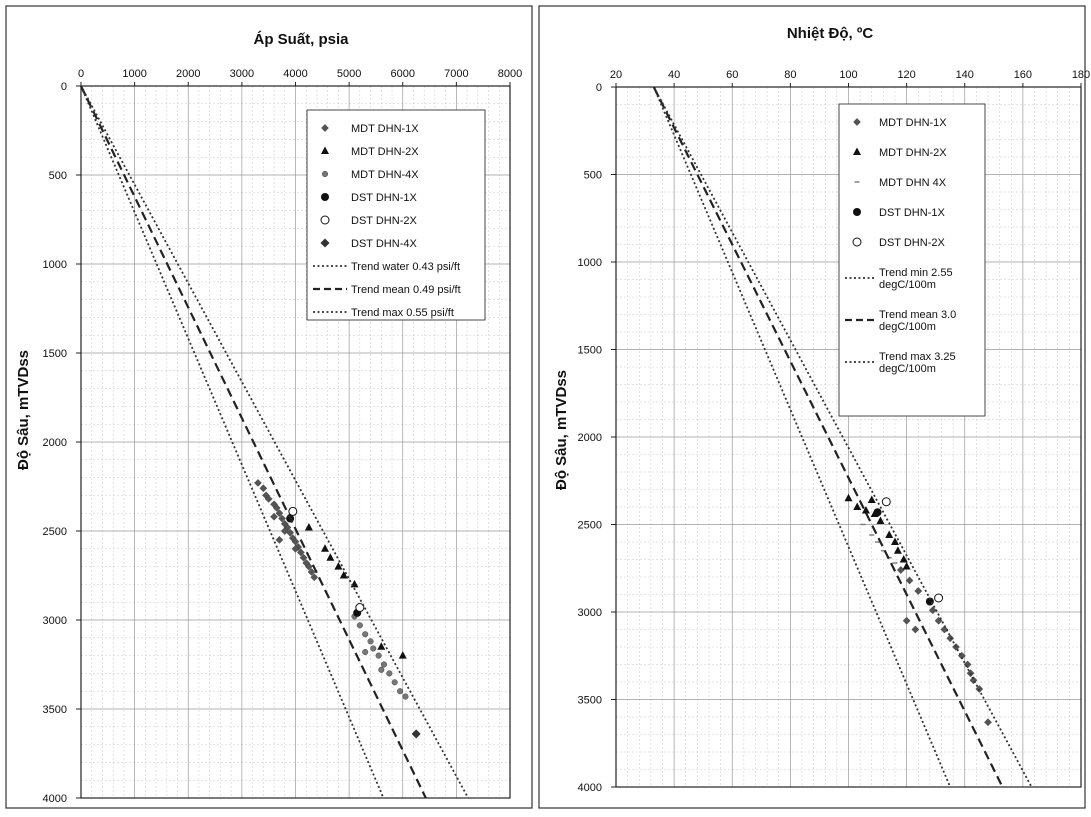 The height and width of the screenshot is (817, 1091). I want to click on x-tick-label: 160, so click(1023, 75).